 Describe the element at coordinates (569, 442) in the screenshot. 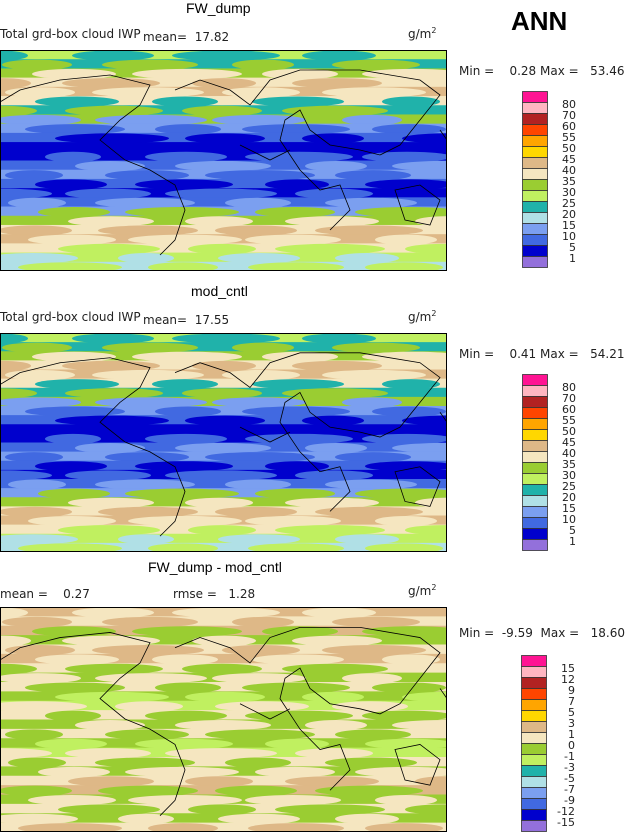

I see `colorbar-tick-label: 45` at that location.